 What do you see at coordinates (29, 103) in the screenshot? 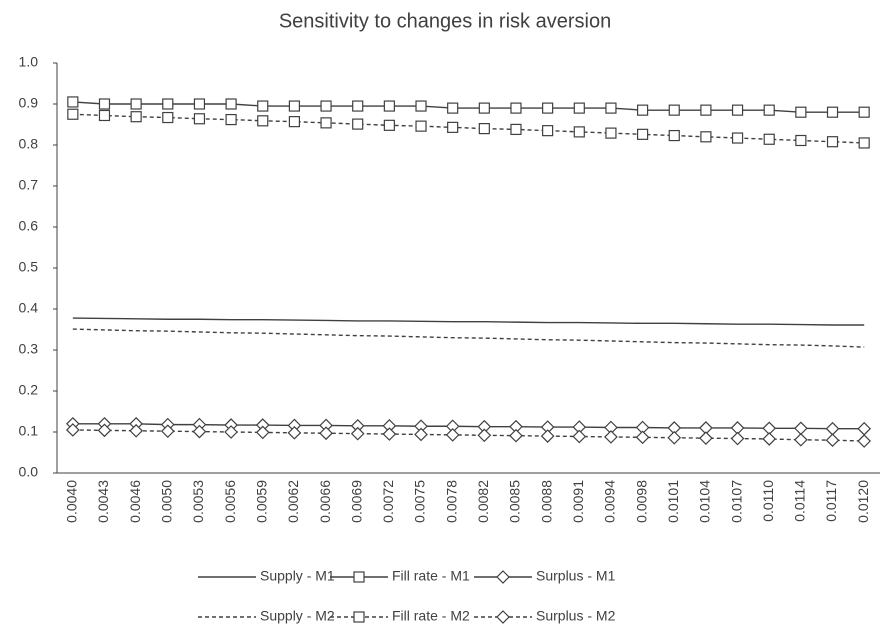
I see `y-tick-label: 0.9` at bounding box center [29, 103].